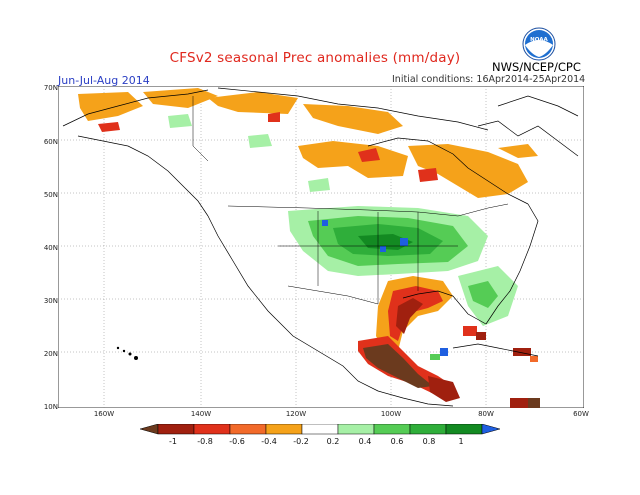  What do you see at coordinates (205, 441) in the screenshot?
I see `colorbar-label: -0.8` at bounding box center [205, 441].